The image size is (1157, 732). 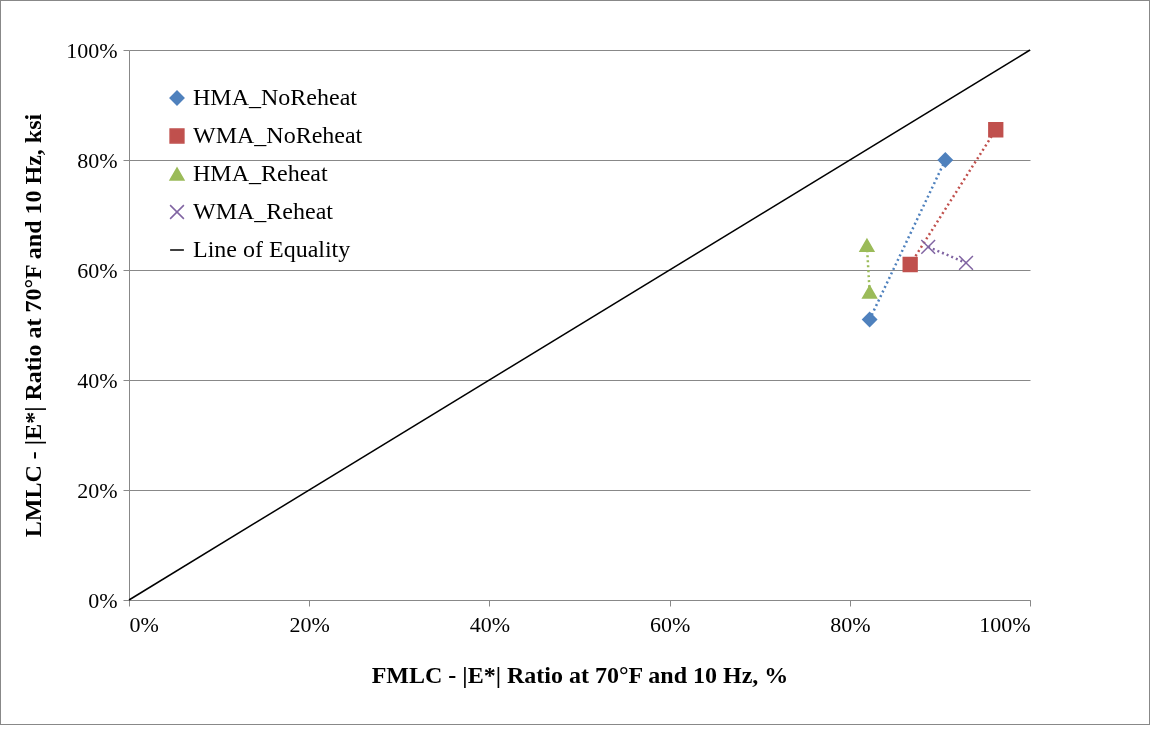 What do you see at coordinates (97, 160) in the screenshot?
I see `y-tick-label: 80%` at bounding box center [97, 160].